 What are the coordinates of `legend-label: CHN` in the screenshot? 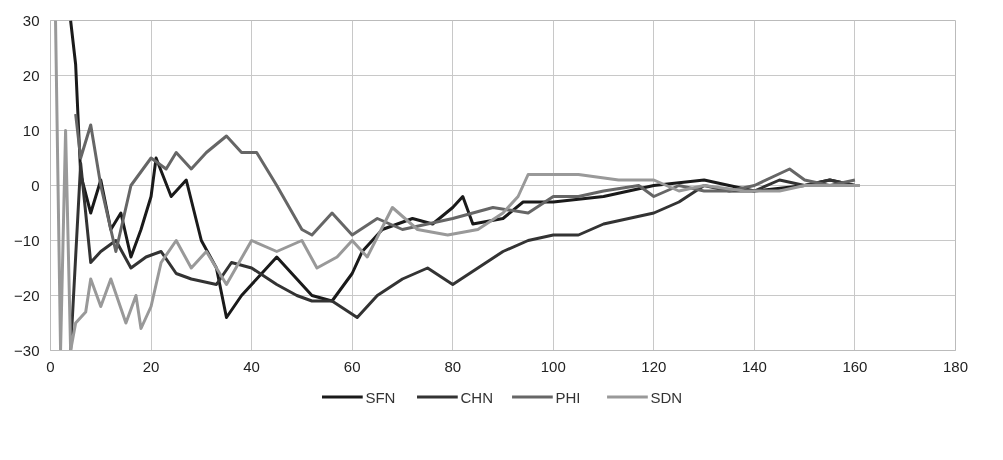 It's located at (476, 397).